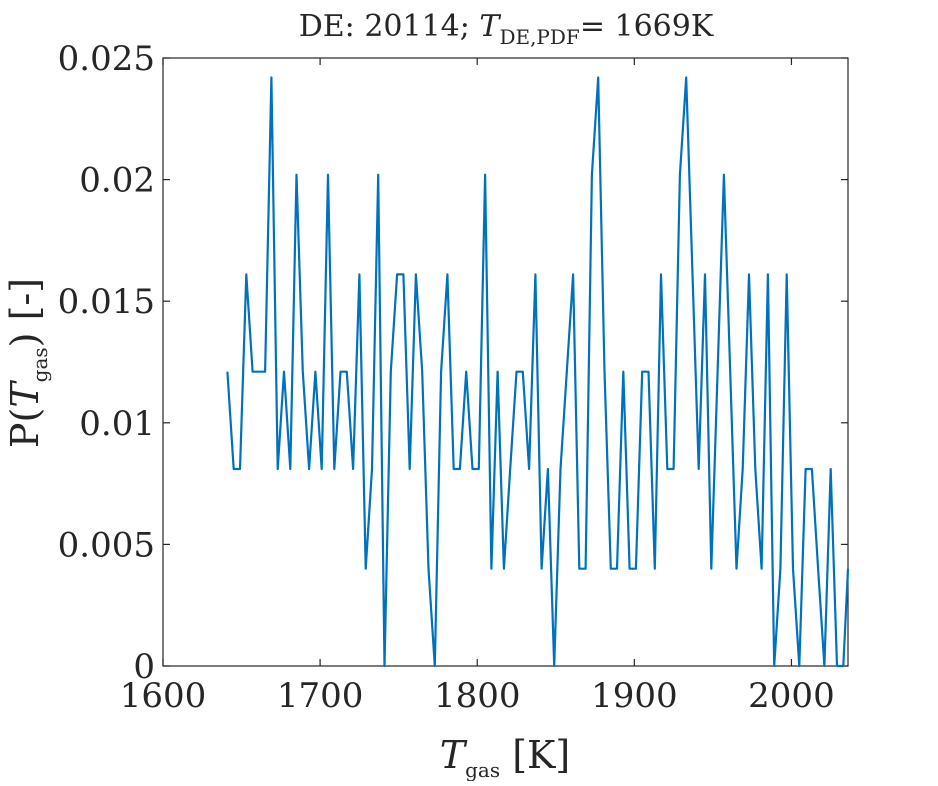 This screenshot has height=786, width=938. Describe the element at coordinates (791, 696) in the screenshot. I see `x-tick-label: 2000` at that location.